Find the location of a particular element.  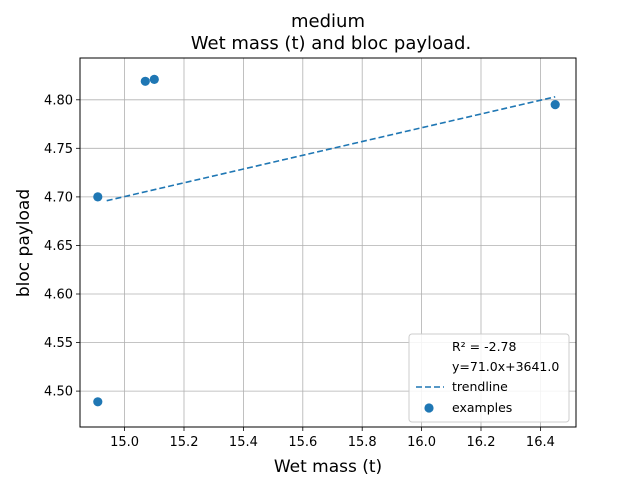

x-tick-label: 16.4 is located at coordinates (540, 442).